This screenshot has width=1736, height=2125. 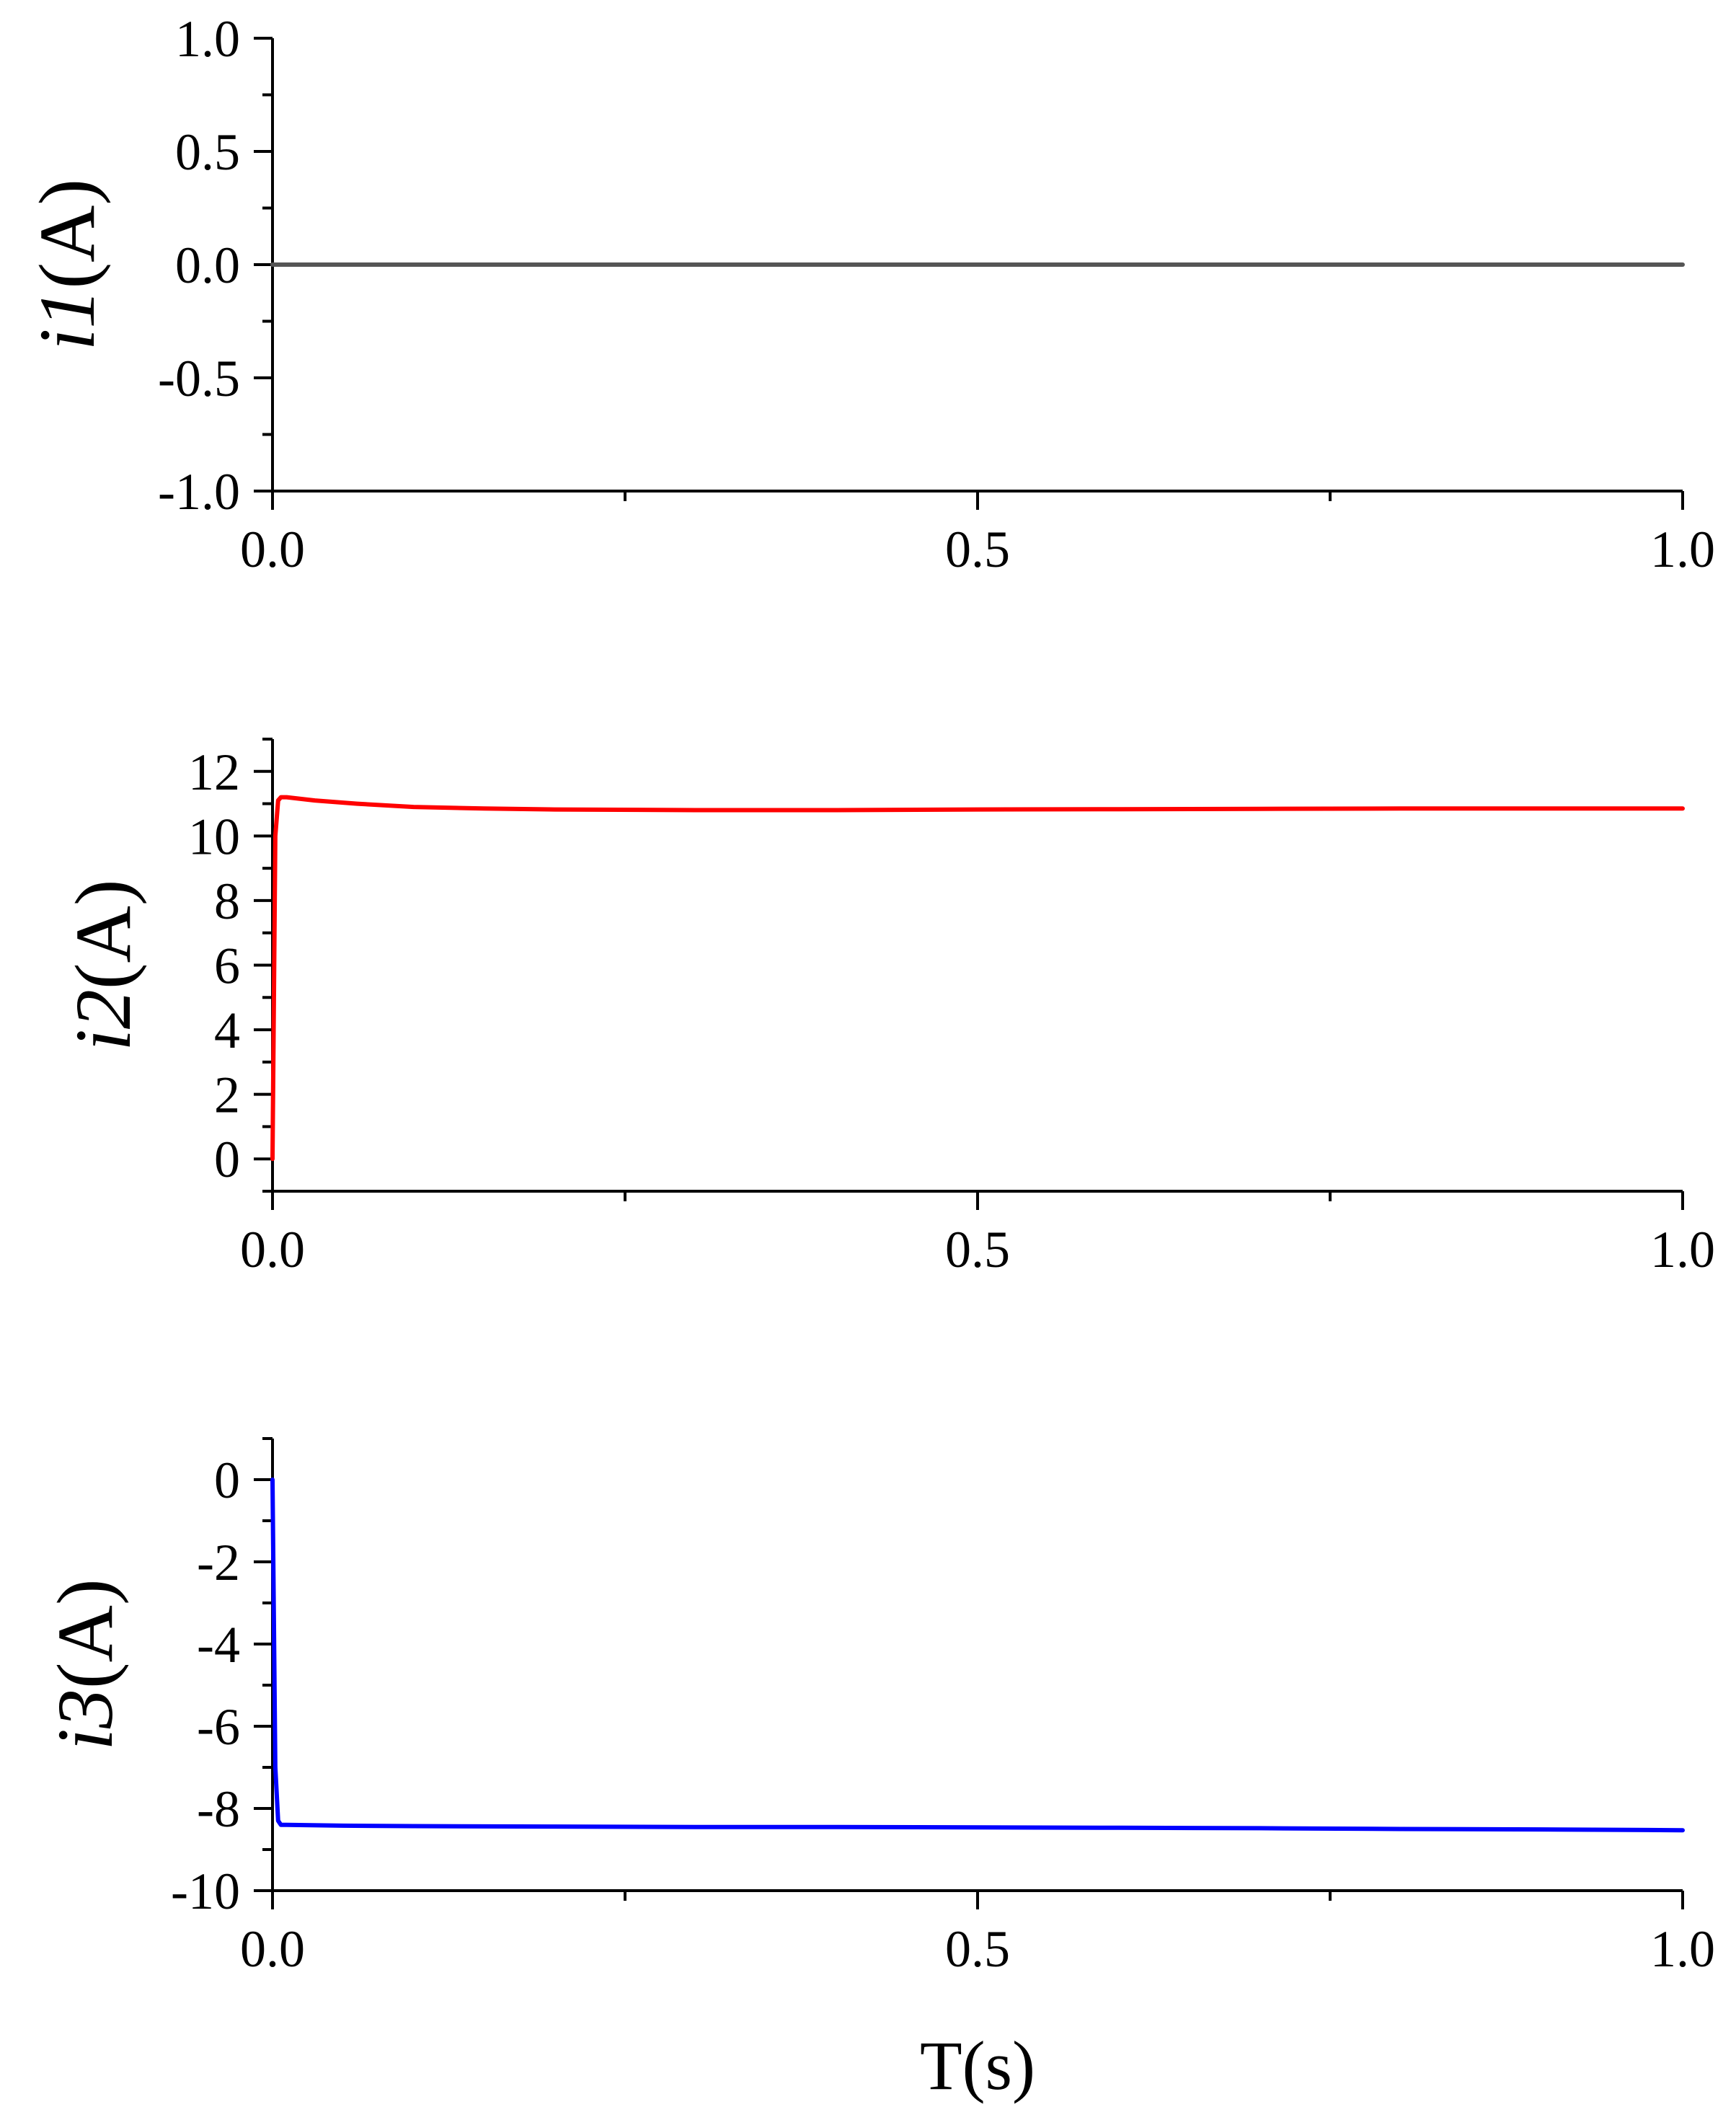 I want to click on y-tick-label: -4, so click(x=218, y=1645).